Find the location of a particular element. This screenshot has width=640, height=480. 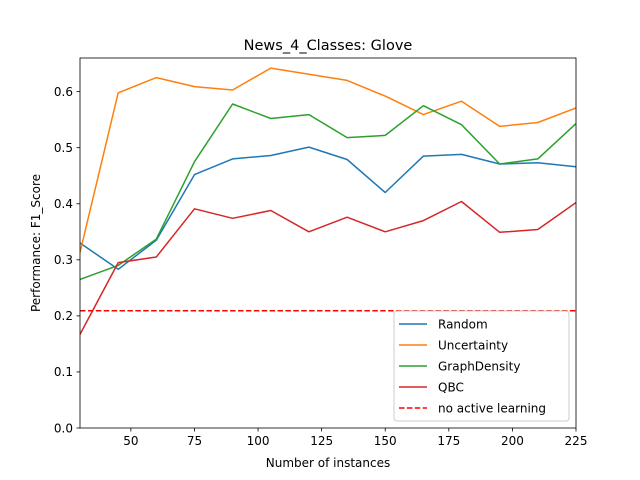

y-tick-label: 0.5 is located at coordinates (63, 148).